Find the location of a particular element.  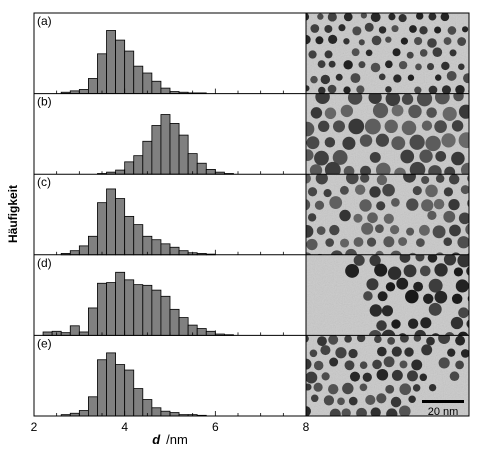

panel-label: (e) is located at coordinates (44, 343).